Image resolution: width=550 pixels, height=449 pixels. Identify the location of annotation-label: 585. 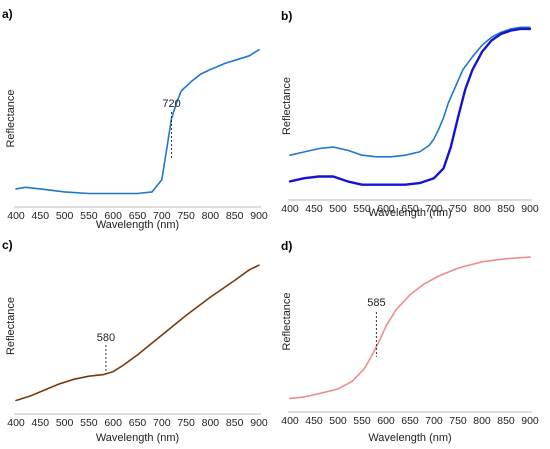
(376, 303).